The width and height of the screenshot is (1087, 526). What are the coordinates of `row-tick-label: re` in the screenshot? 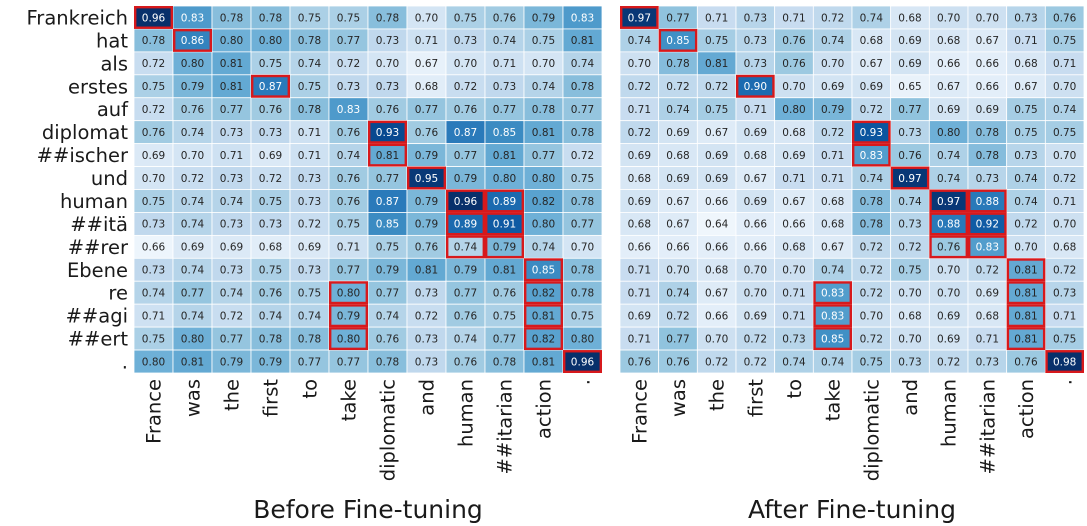 It's located at (118, 293).